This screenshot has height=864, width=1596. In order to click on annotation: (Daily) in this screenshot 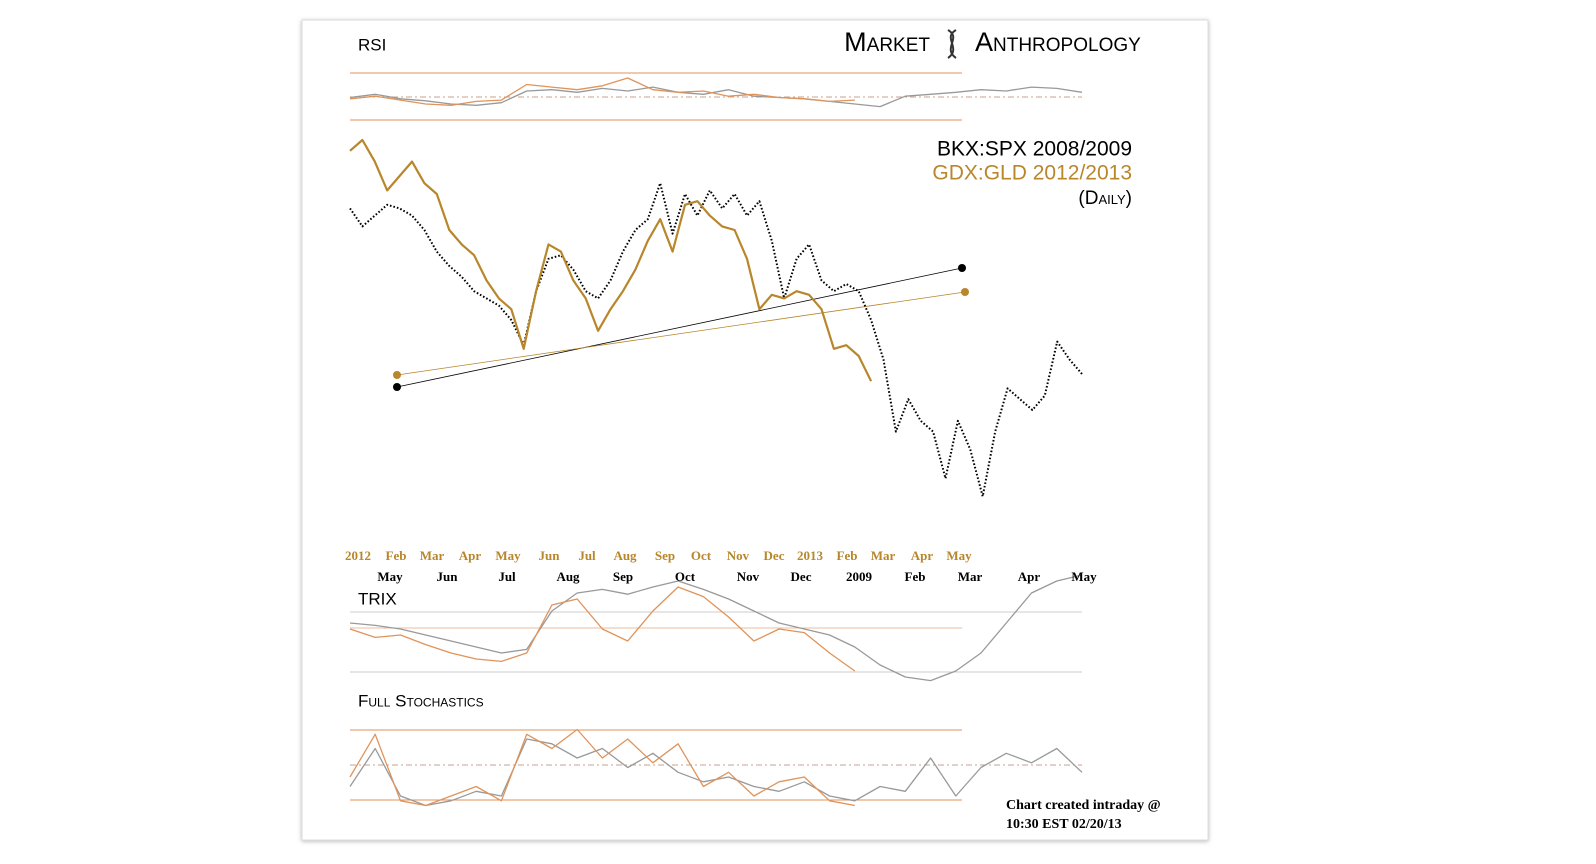, I will do `click(1105, 198)`.